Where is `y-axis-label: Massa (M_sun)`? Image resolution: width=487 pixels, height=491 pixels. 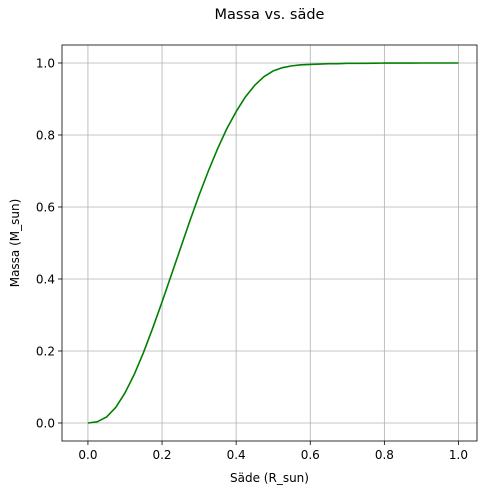
y-axis-label: Massa (M_sun) is located at coordinates (15, 243).